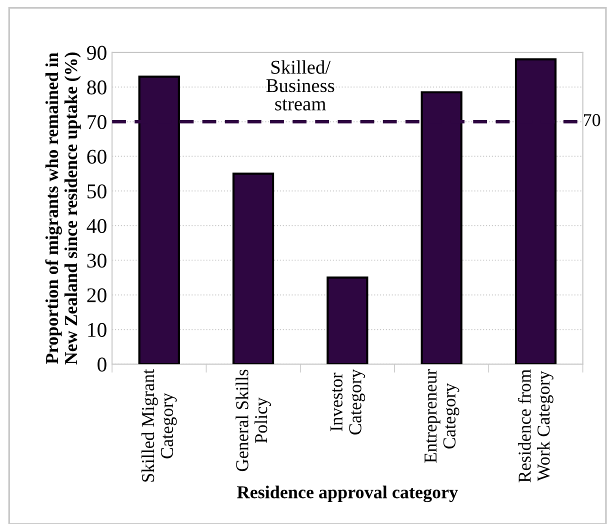 The height and width of the screenshot is (524, 609). Describe the element at coordinates (96, 261) in the screenshot. I see `y-tick-label: 30` at that location.